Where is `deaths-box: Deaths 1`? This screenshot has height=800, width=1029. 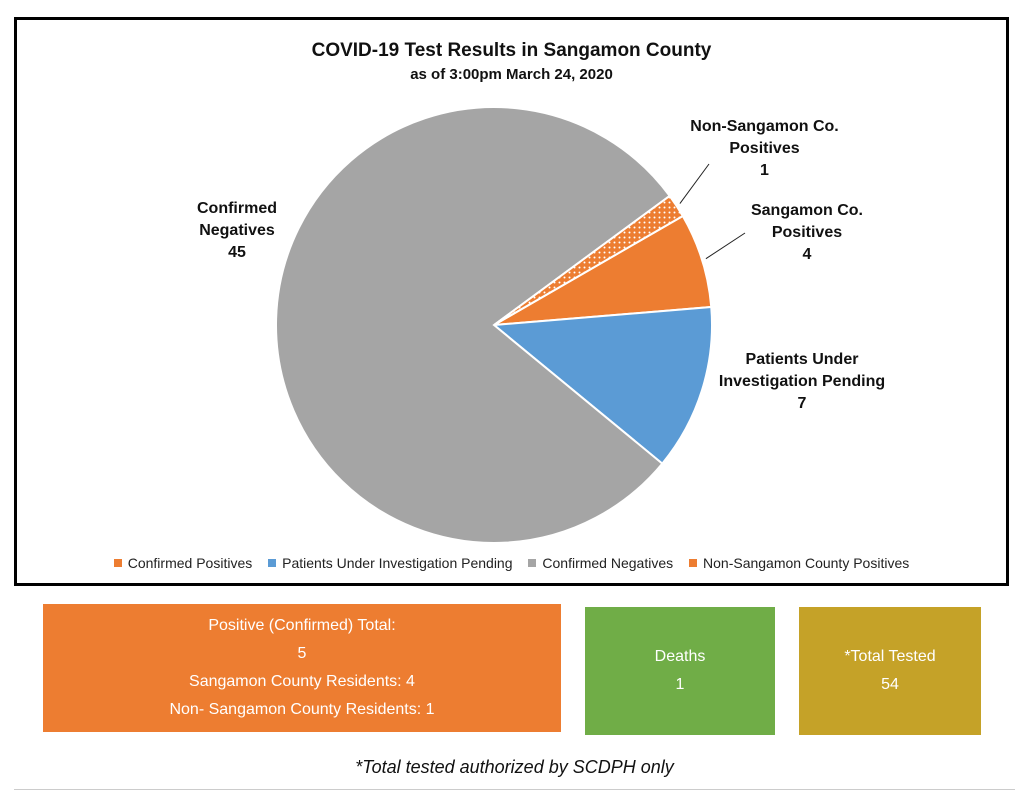
deaths-box: Deaths 1 is located at coordinates (680, 671).